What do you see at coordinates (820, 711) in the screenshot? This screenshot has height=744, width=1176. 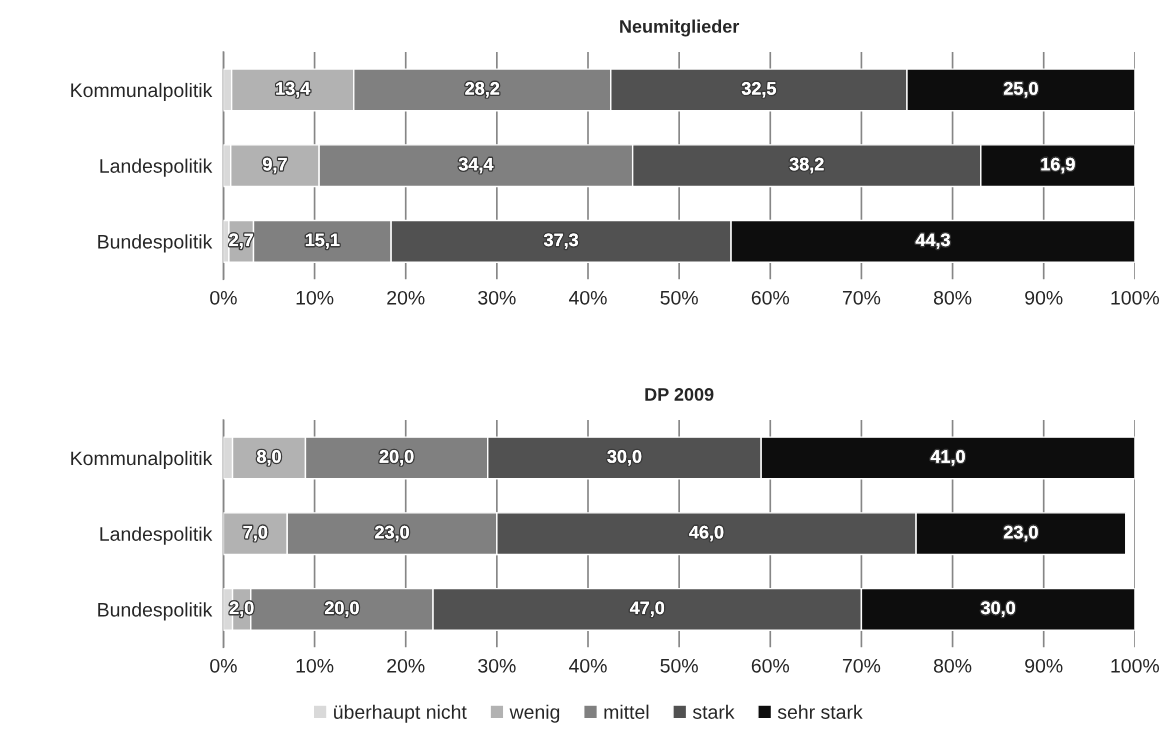 I see `legend-label: sehr stark` at bounding box center [820, 711].